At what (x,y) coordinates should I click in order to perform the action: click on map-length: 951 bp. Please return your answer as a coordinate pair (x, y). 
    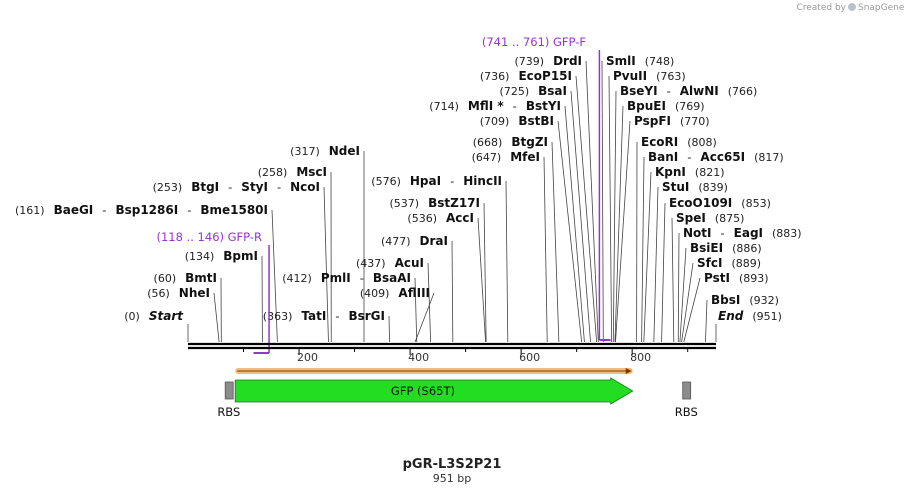
    Looking at the image, I should click on (452, 478).